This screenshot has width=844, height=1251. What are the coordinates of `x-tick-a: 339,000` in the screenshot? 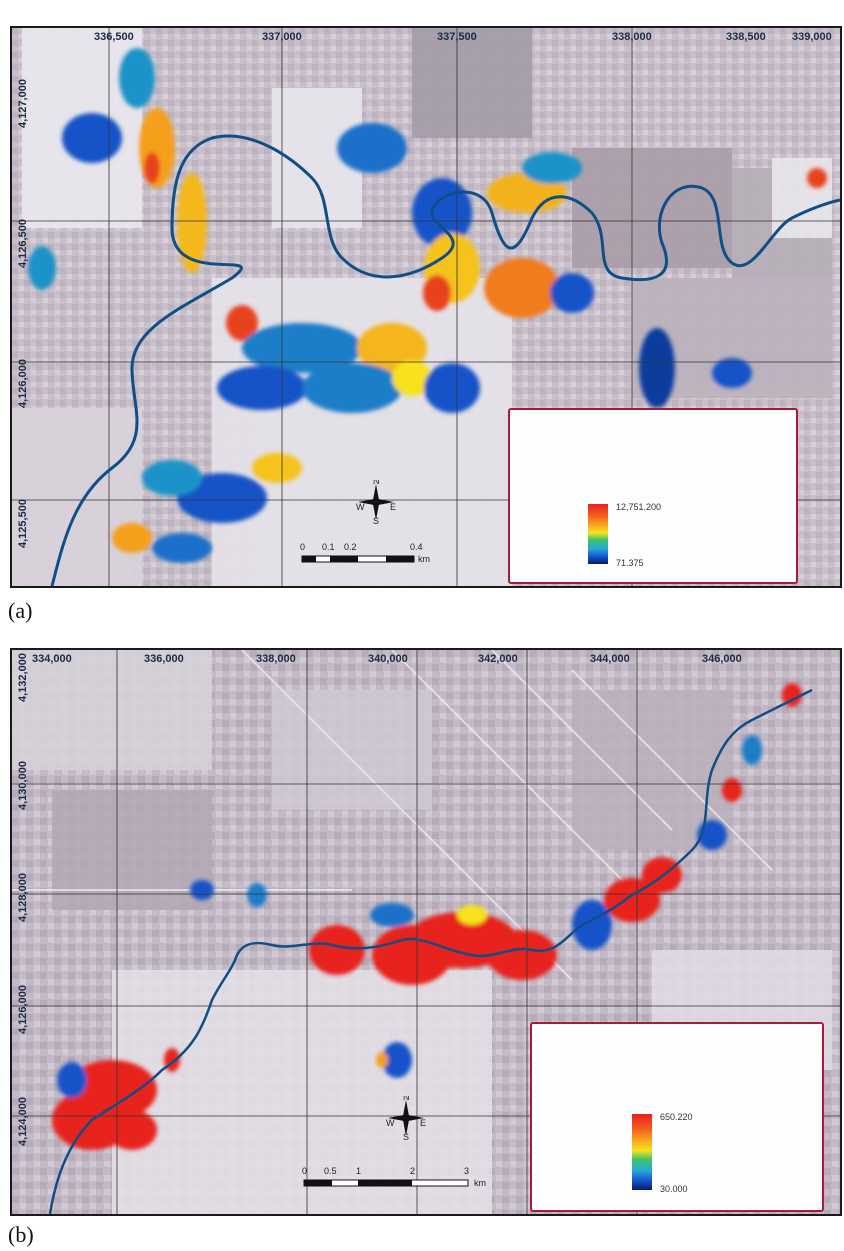 It's located at (812, 37).